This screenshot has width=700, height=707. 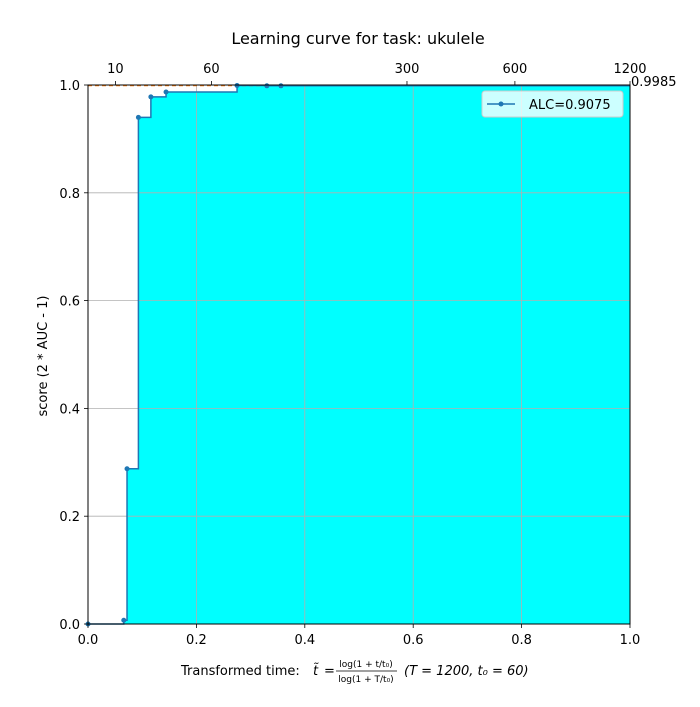 I want to click on legend-label: ALC=0.9075, so click(x=570, y=105).